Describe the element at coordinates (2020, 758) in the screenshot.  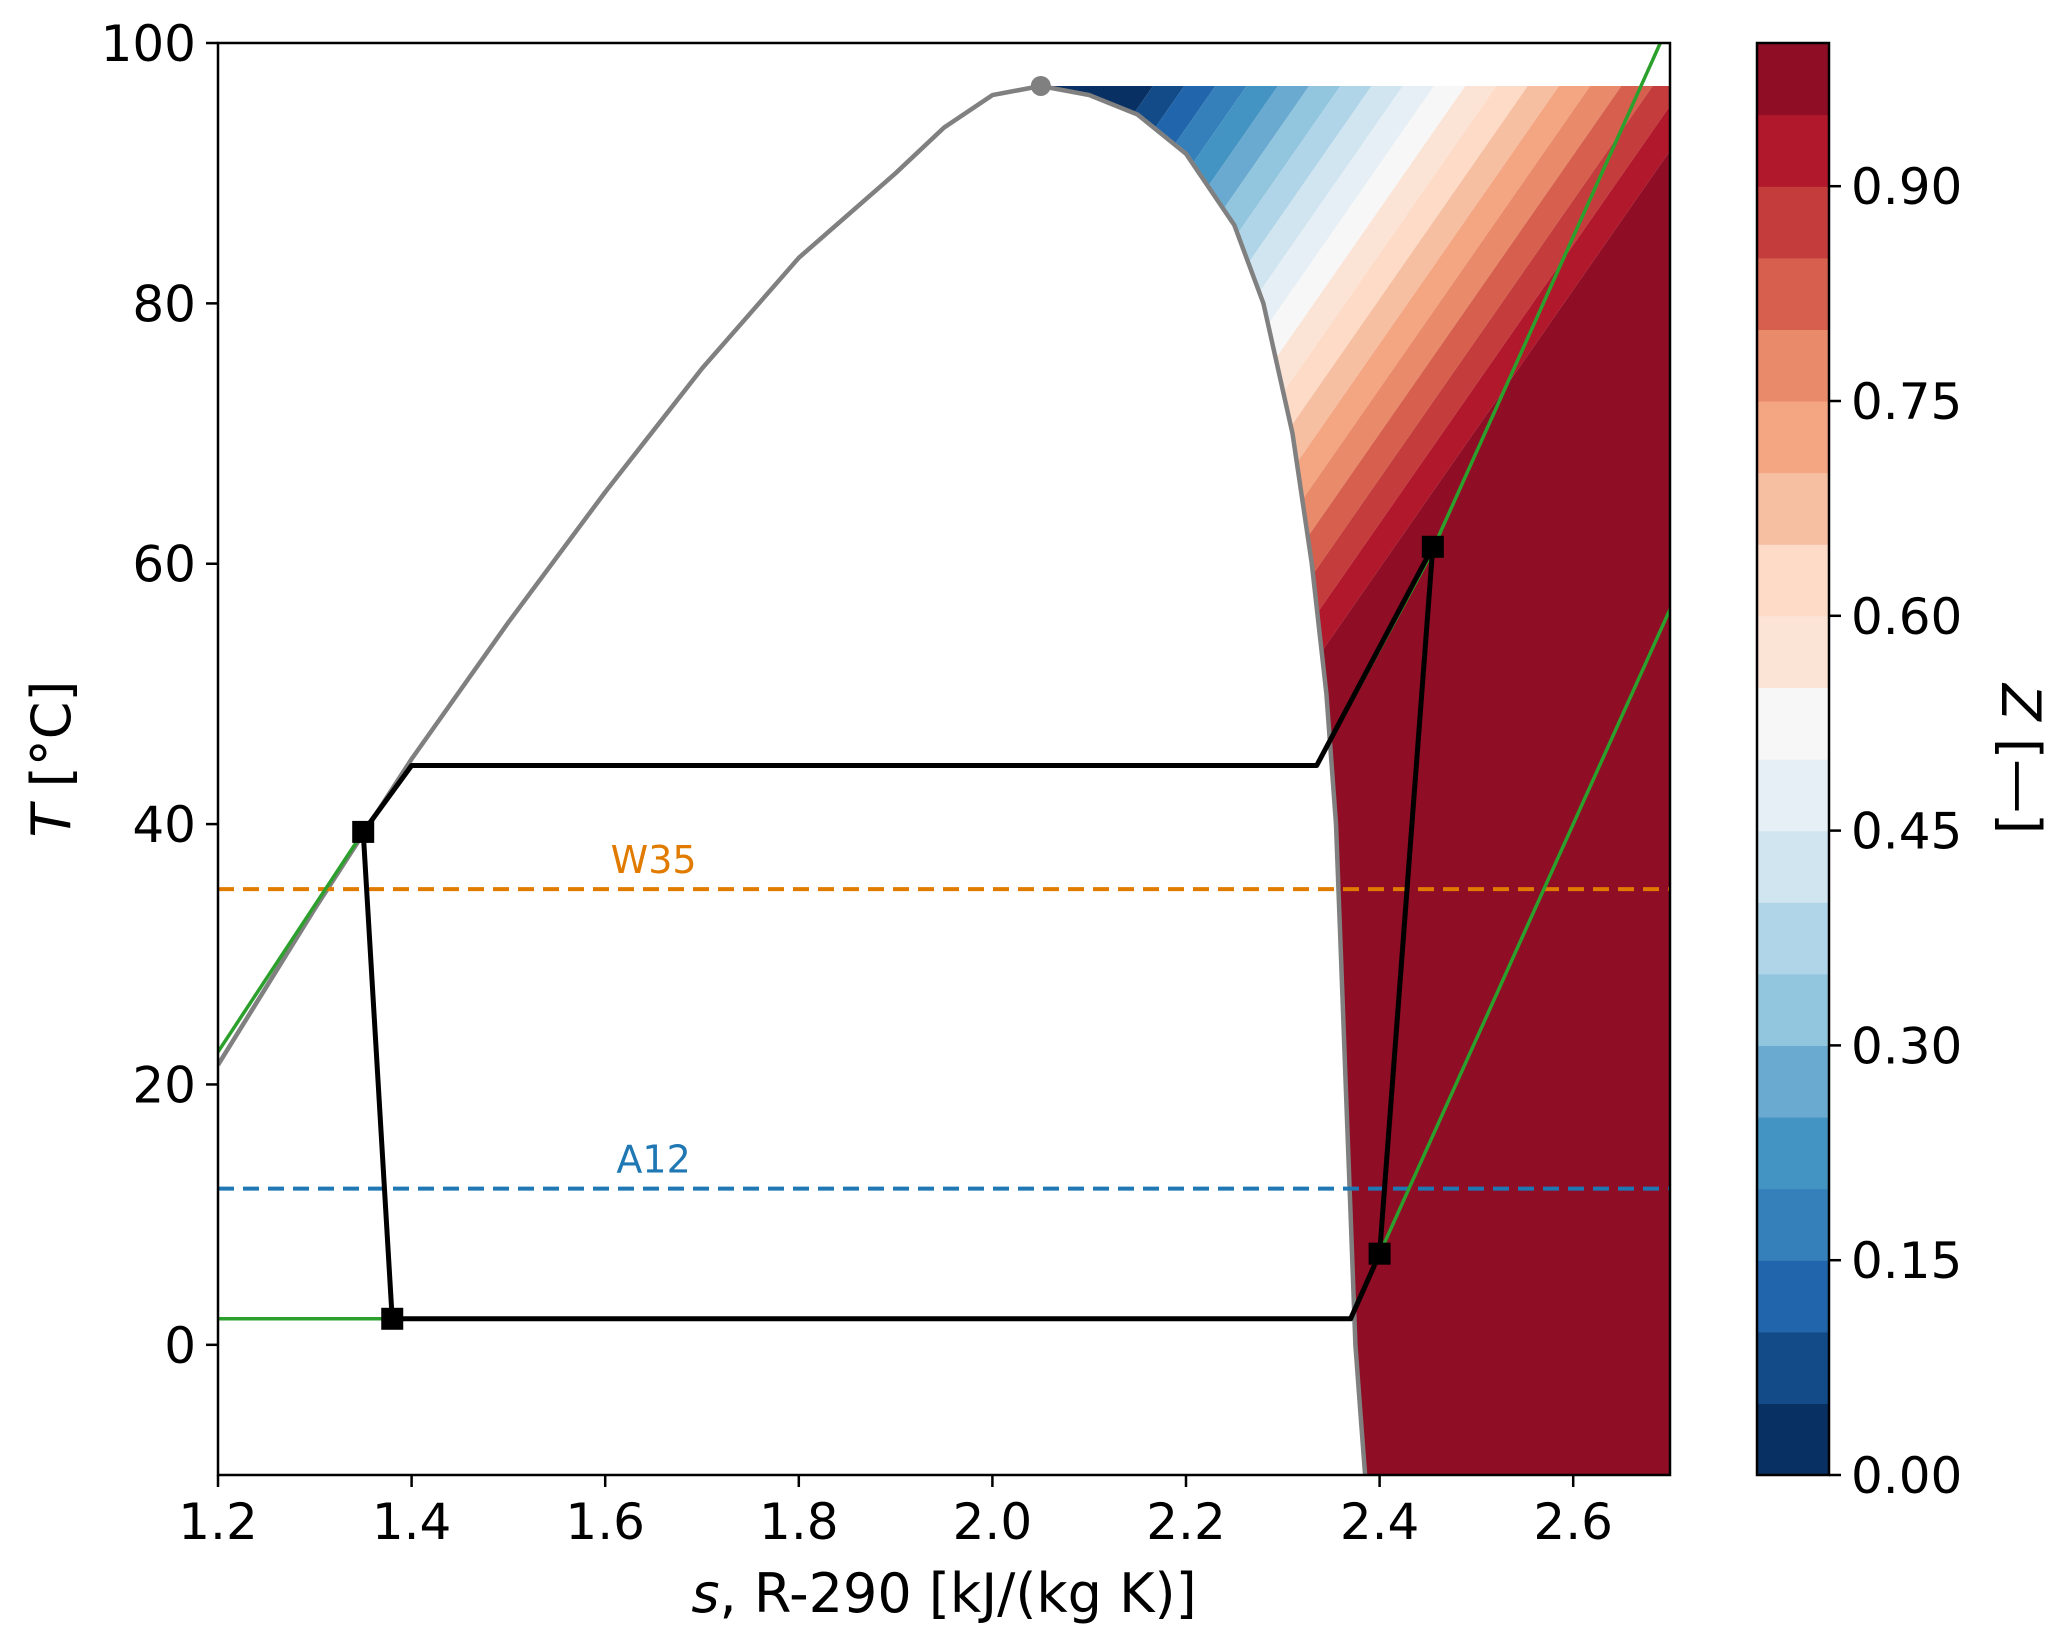
I see `colorbar-label: Z [—]` at that location.